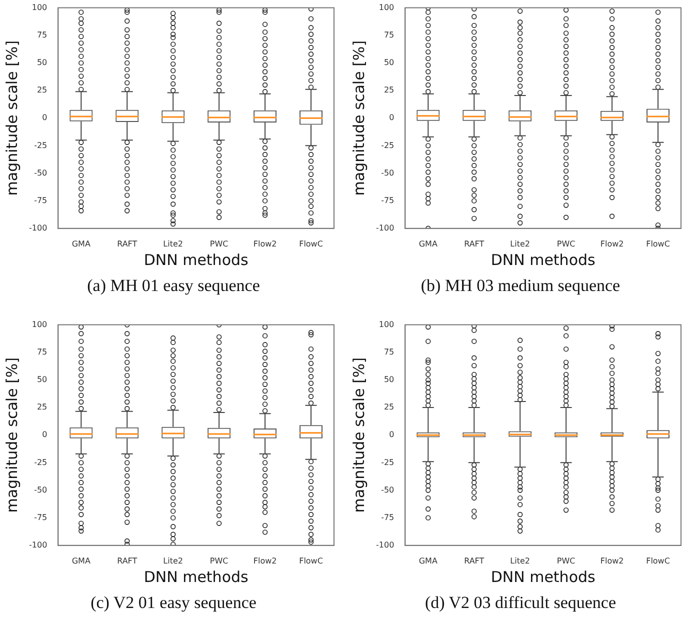 The height and width of the screenshot is (634, 694). What do you see at coordinates (521, 603) in the screenshot?
I see `text: (d) V2 03 difficult sequence` at bounding box center [521, 603].